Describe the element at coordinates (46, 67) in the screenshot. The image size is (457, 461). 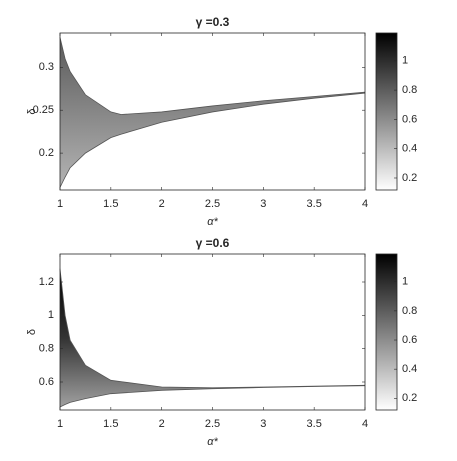
I see `y-tick-label: 0.3` at that location.